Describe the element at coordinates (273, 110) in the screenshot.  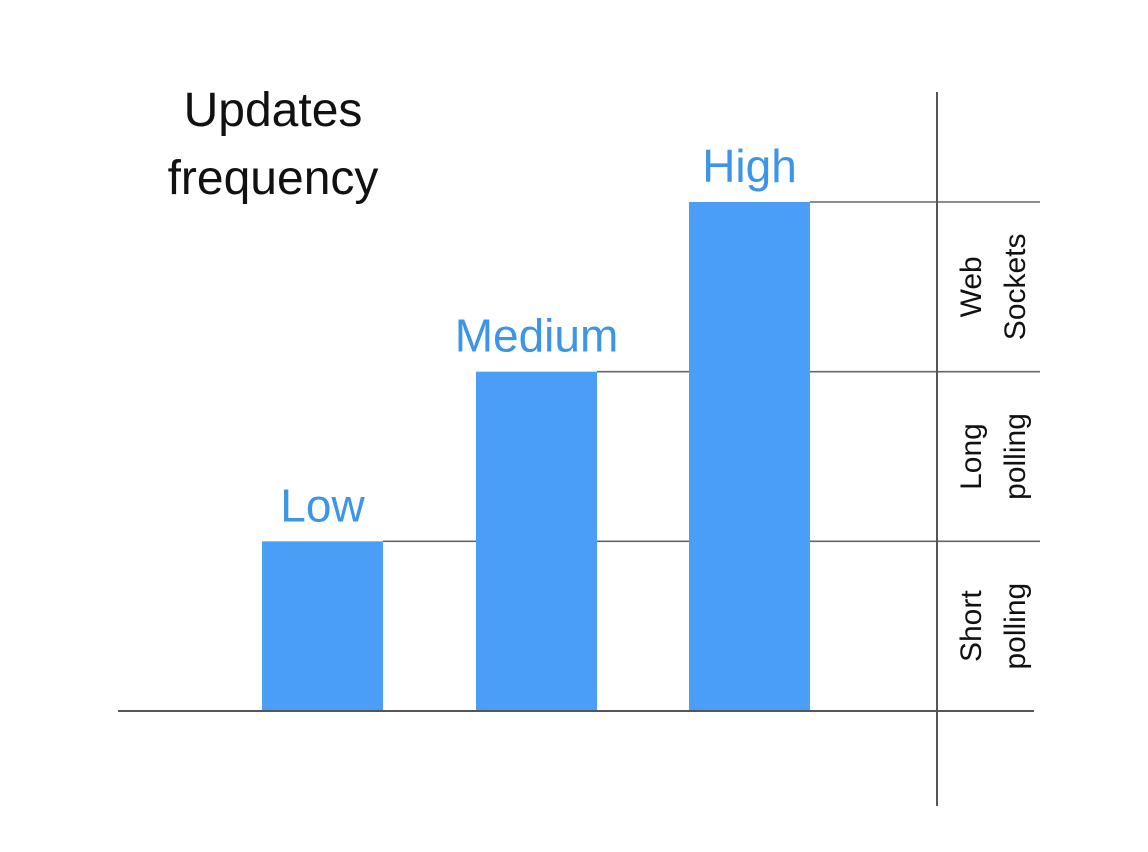
I see `chart-title-line-1: Updates` at that location.